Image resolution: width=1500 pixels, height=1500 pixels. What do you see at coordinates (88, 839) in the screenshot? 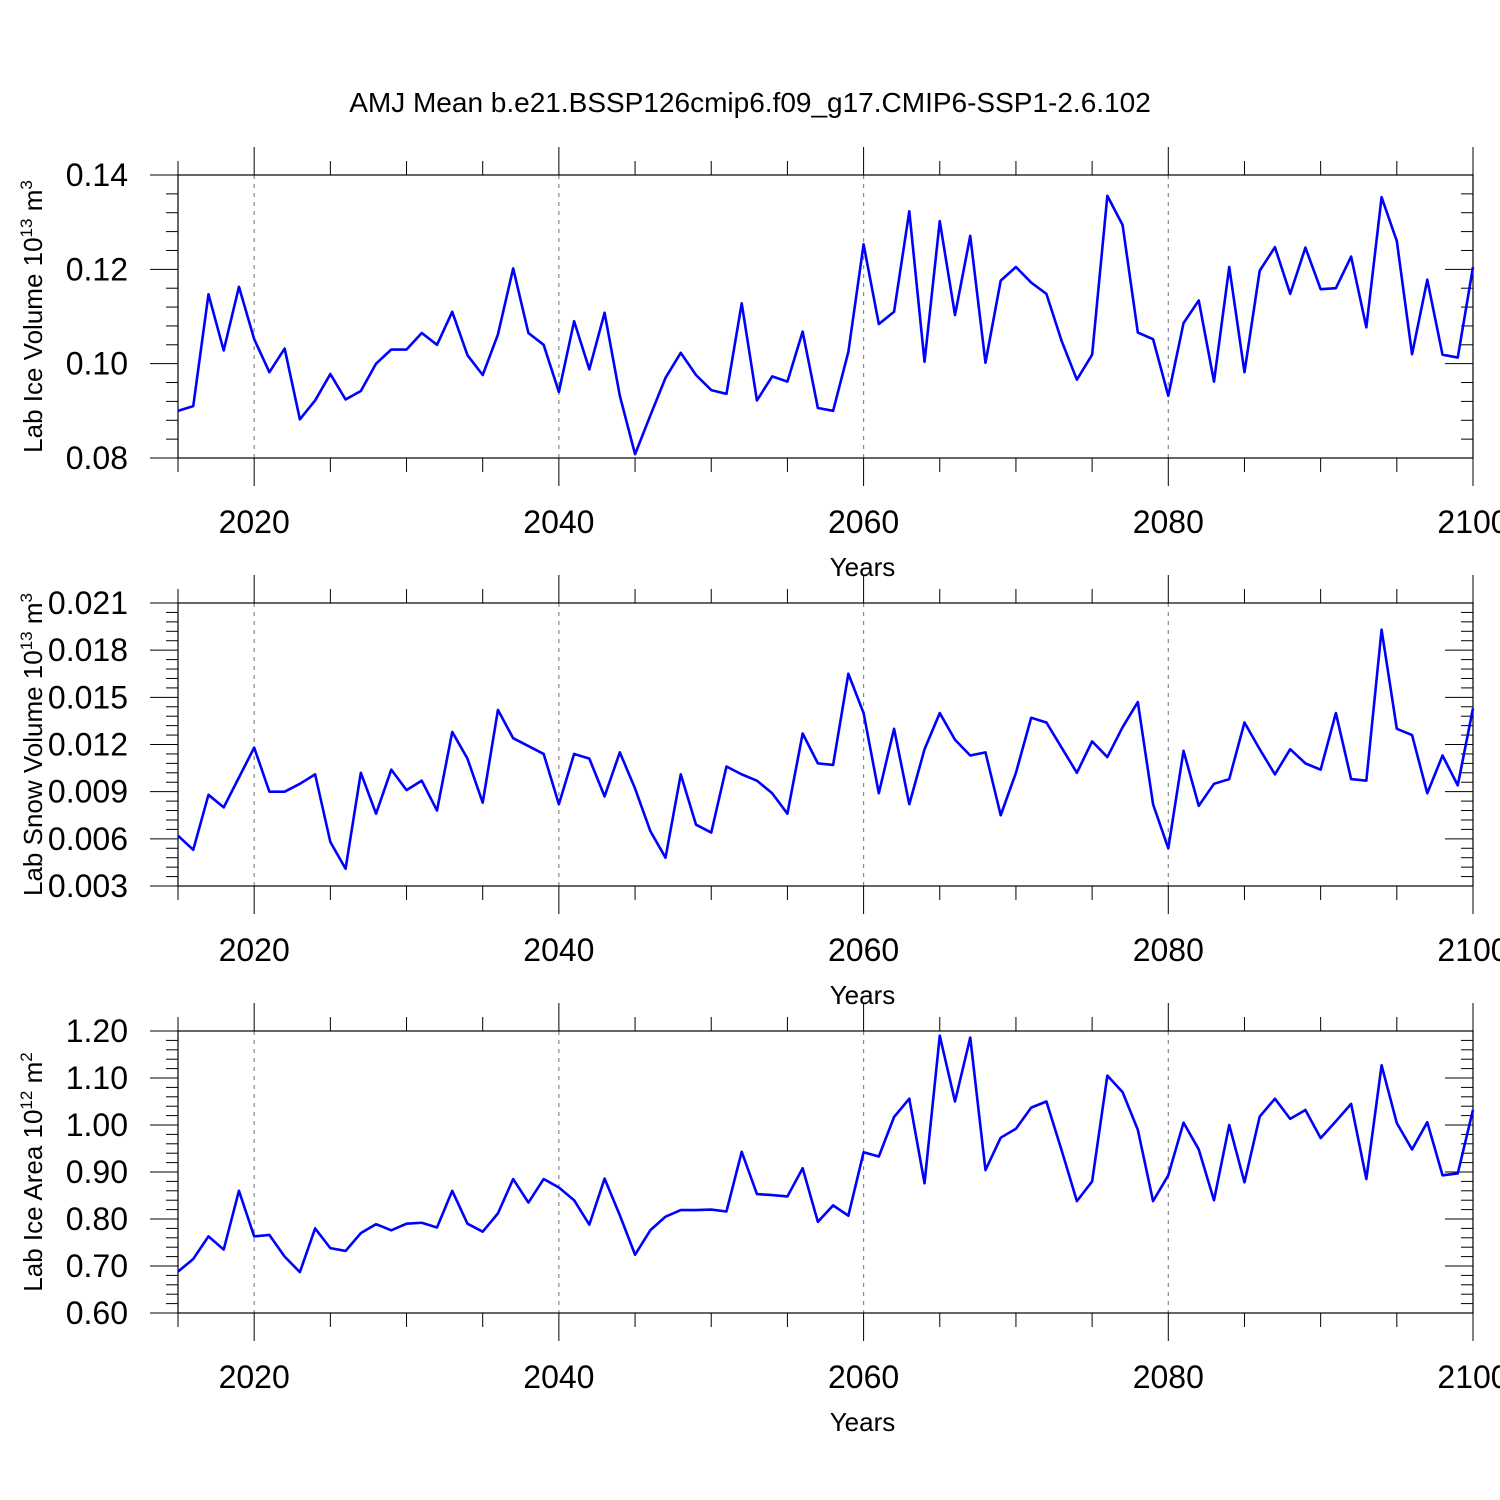
I see `y-tick-label: 0.006` at bounding box center [88, 839].